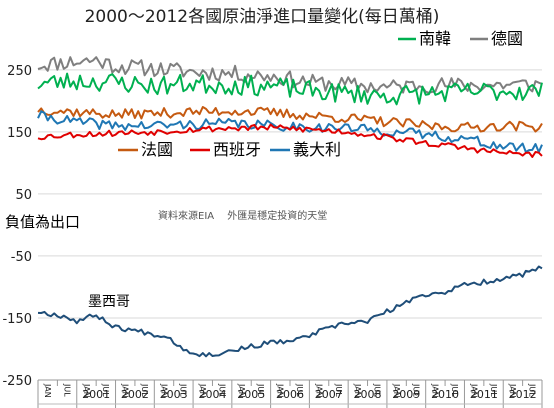 The width and height of the screenshot is (554, 408). Describe the element at coordinates (17, 381) in the screenshot. I see `y-tick-label: -250` at that location.